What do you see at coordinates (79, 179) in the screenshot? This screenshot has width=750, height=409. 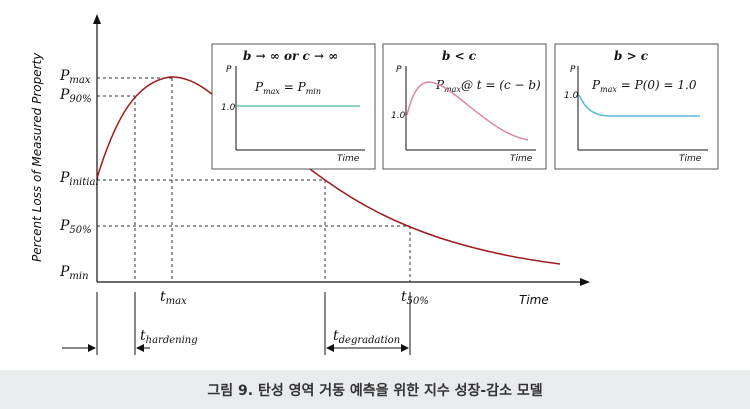 I see `label-p-initial: Pinitial` at bounding box center [79, 179].